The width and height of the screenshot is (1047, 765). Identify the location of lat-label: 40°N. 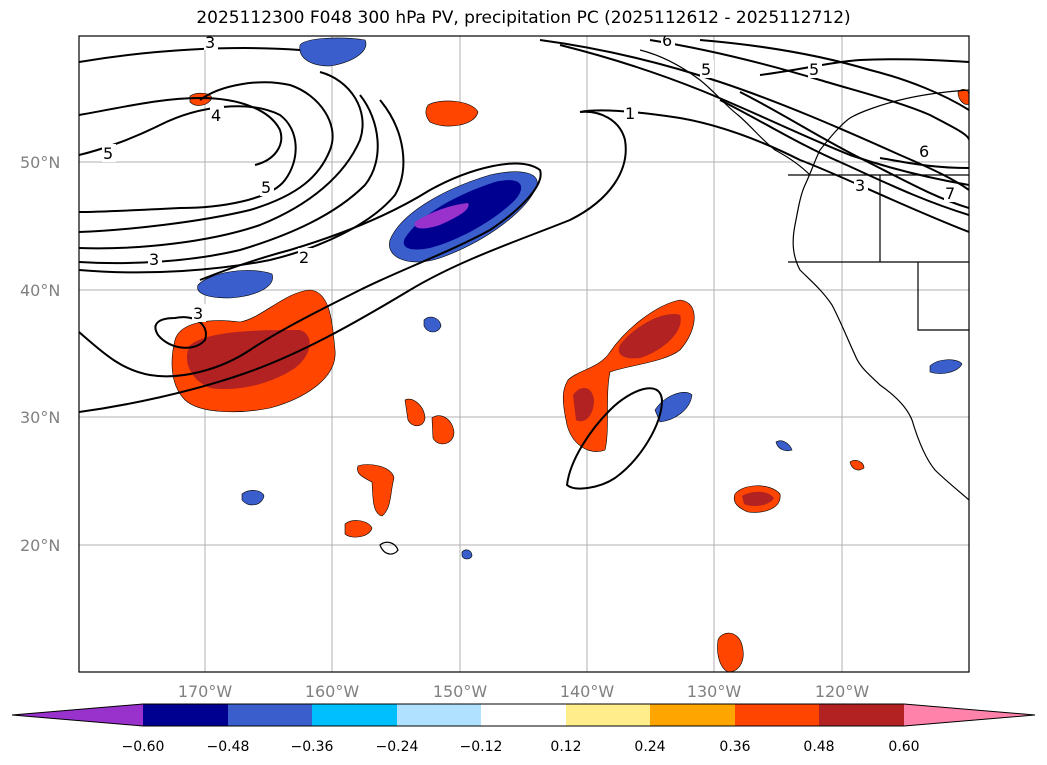
(40, 290).